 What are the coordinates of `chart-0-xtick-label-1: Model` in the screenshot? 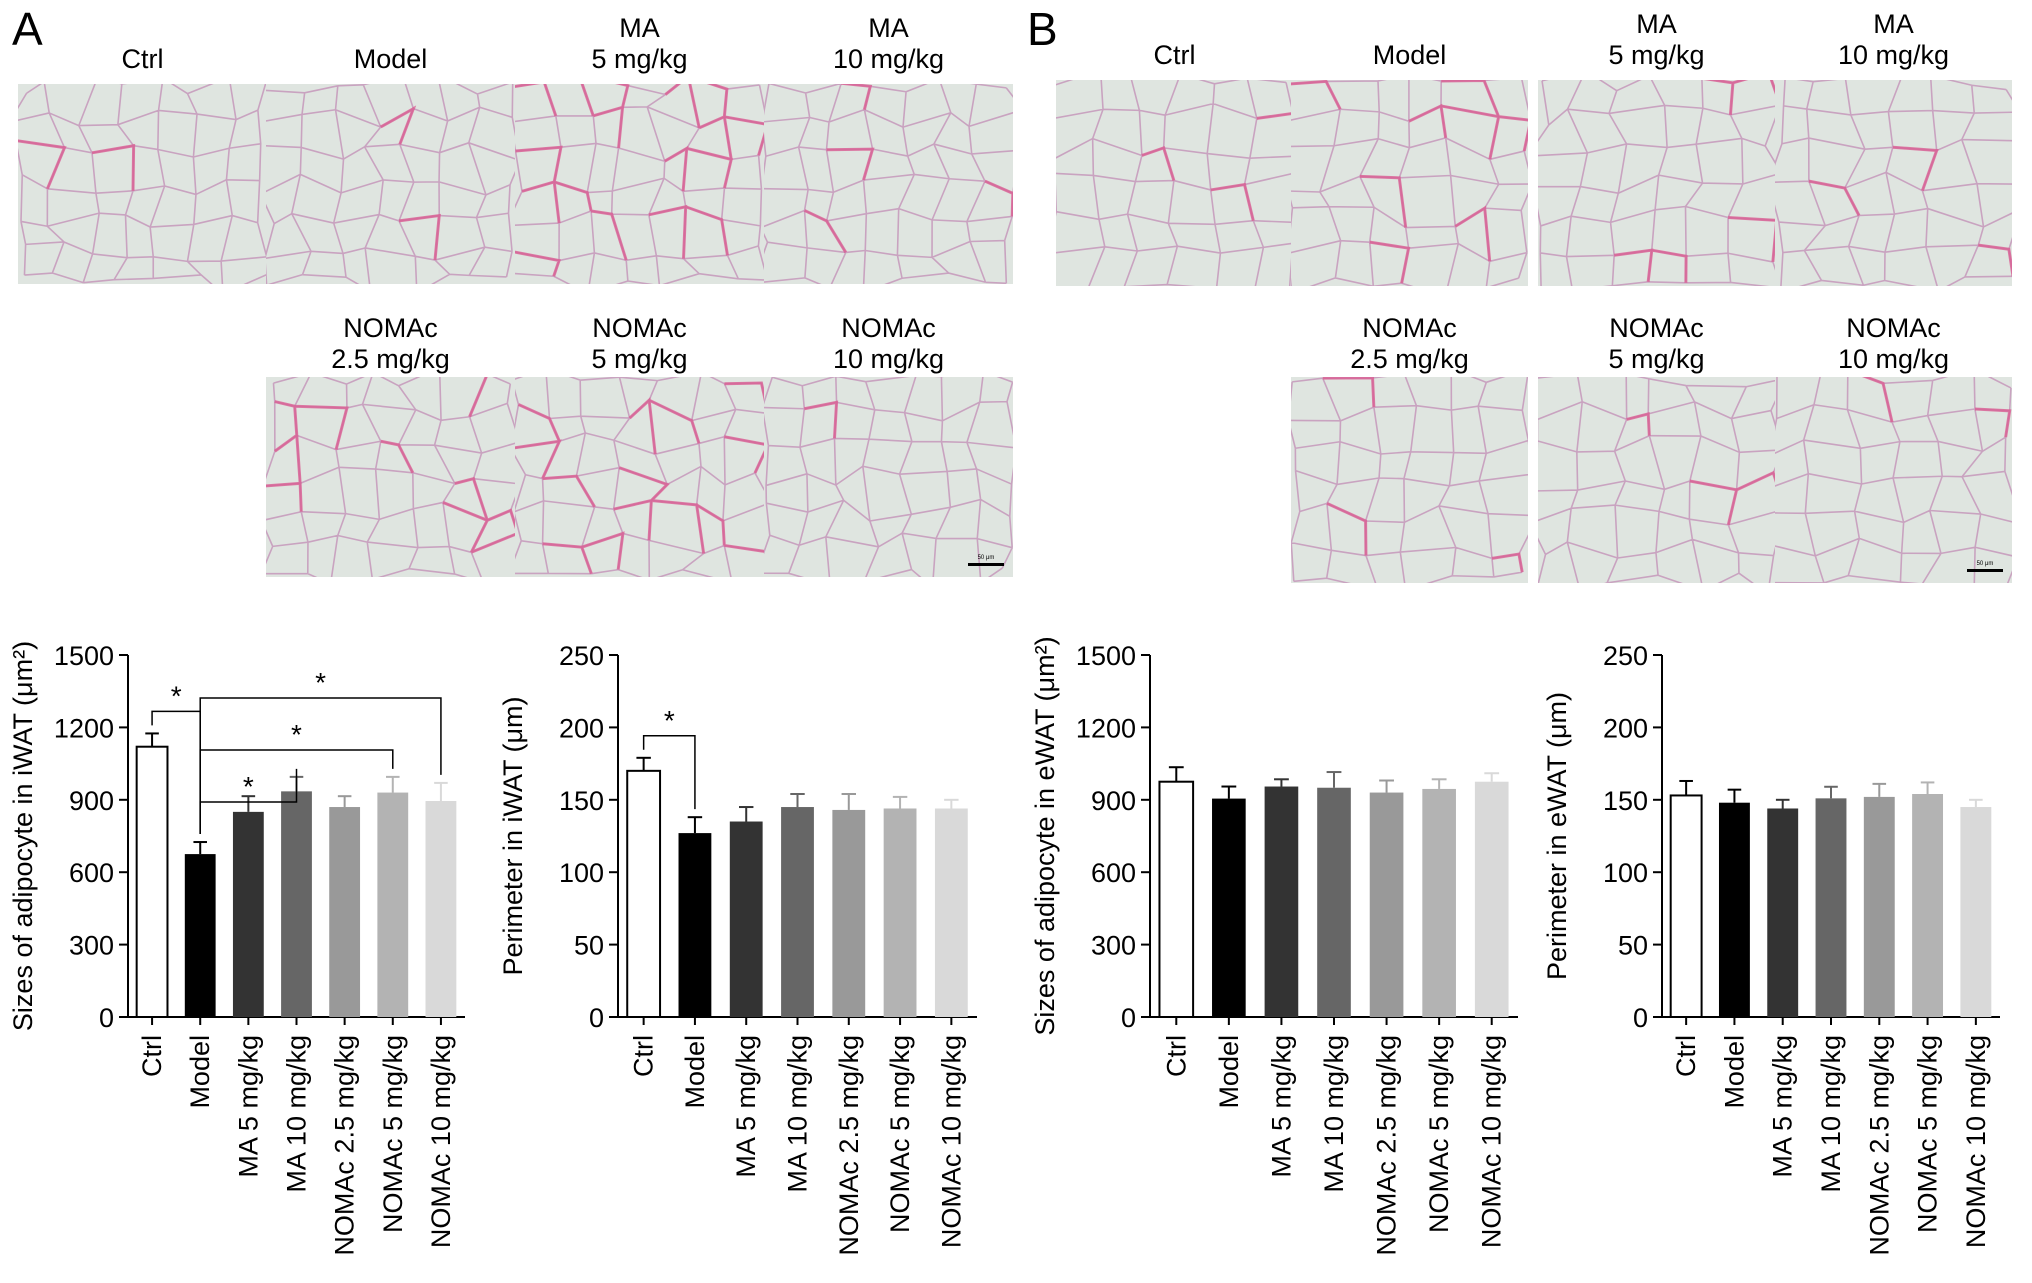 It's located at (200, 1072).